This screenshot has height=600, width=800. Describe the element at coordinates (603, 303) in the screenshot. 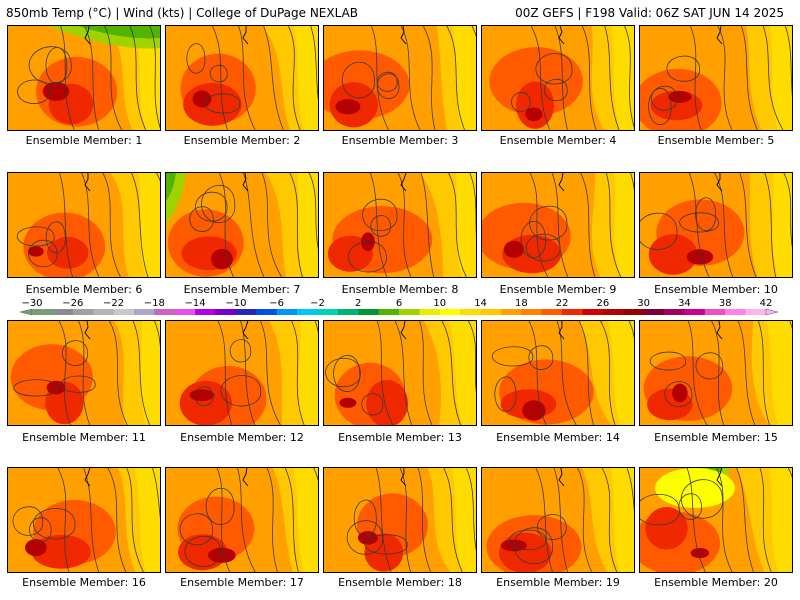

I see `colorbar-tick-label: 26` at that location.